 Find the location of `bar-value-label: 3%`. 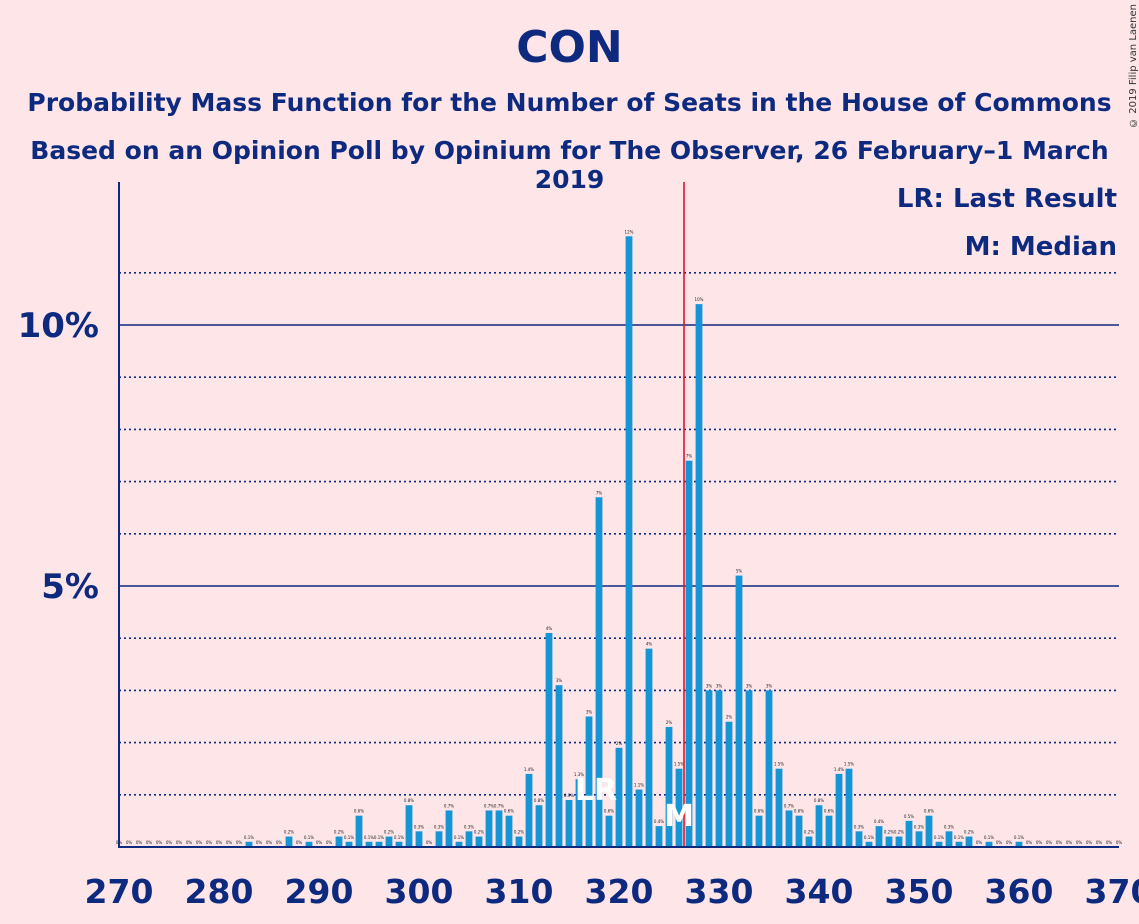

bar-value-label: 3% is located at coordinates (749, 685).